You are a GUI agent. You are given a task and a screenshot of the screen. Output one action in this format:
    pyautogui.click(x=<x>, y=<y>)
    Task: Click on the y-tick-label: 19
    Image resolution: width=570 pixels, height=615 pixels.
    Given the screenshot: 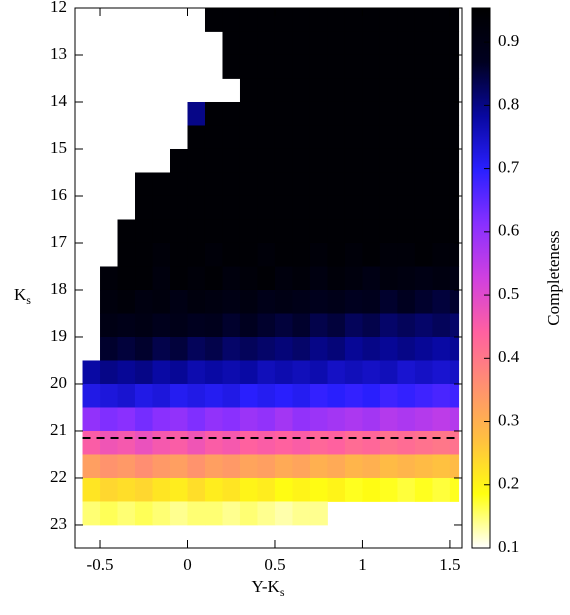 What is the action you would take?
    pyautogui.click(x=58, y=335)
    